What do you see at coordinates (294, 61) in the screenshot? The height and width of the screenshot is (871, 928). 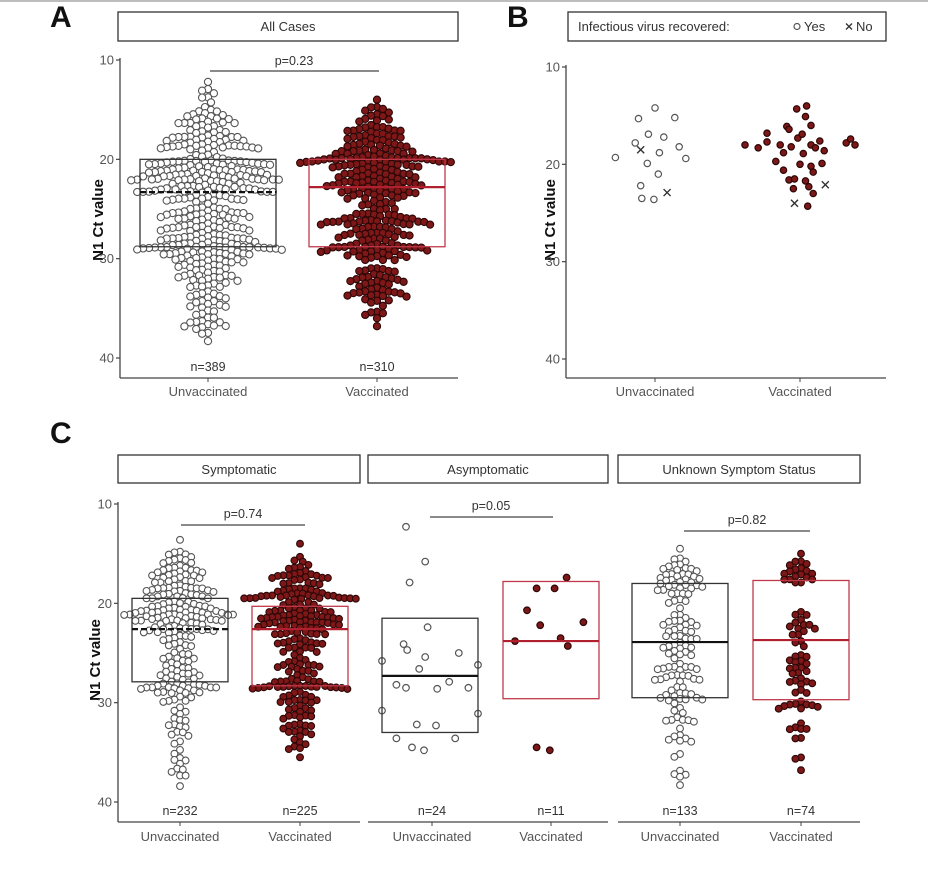 I see `panel-a-p-value: p=0.23` at bounding box center [294, 61].